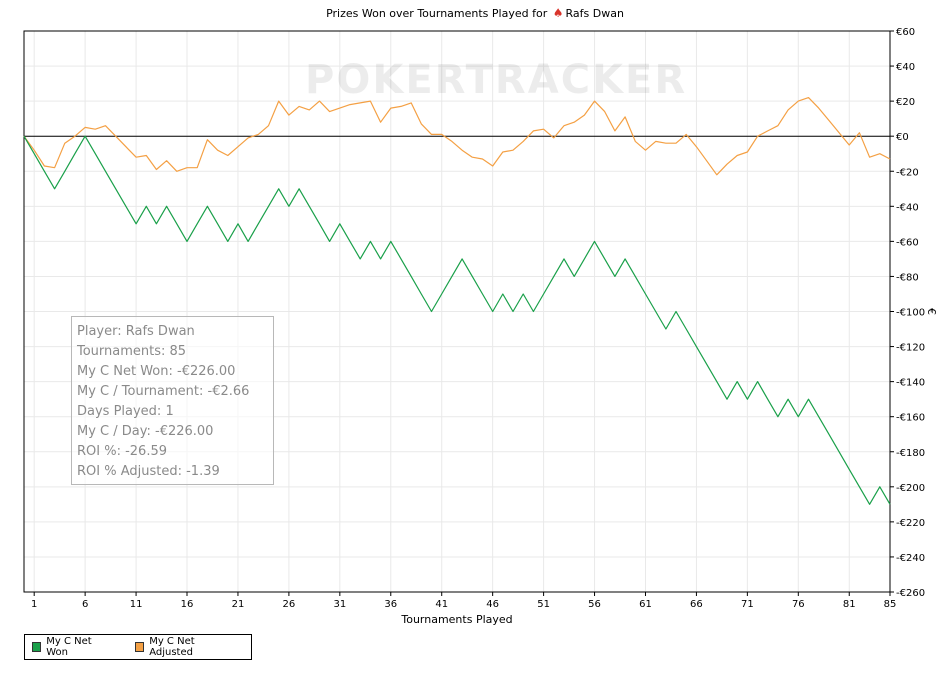 The height and width of the screenshot is (678, 950). I want to click on legend-entry-net-adjusted: My C Net Adjusted, so click(183, 647).